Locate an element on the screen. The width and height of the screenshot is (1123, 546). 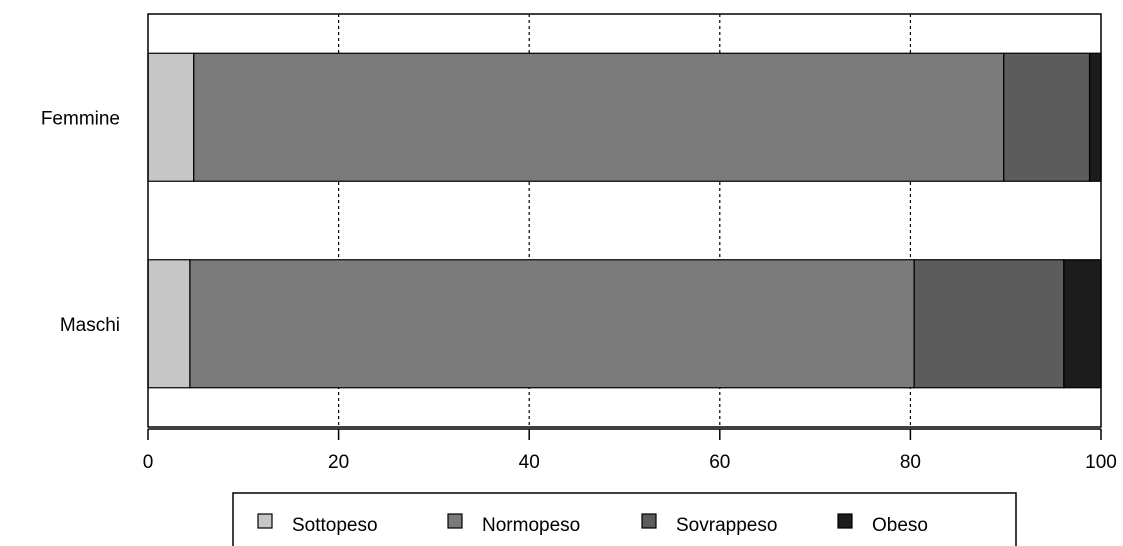
category-label: Femmine is located at coordinates (80, 118).